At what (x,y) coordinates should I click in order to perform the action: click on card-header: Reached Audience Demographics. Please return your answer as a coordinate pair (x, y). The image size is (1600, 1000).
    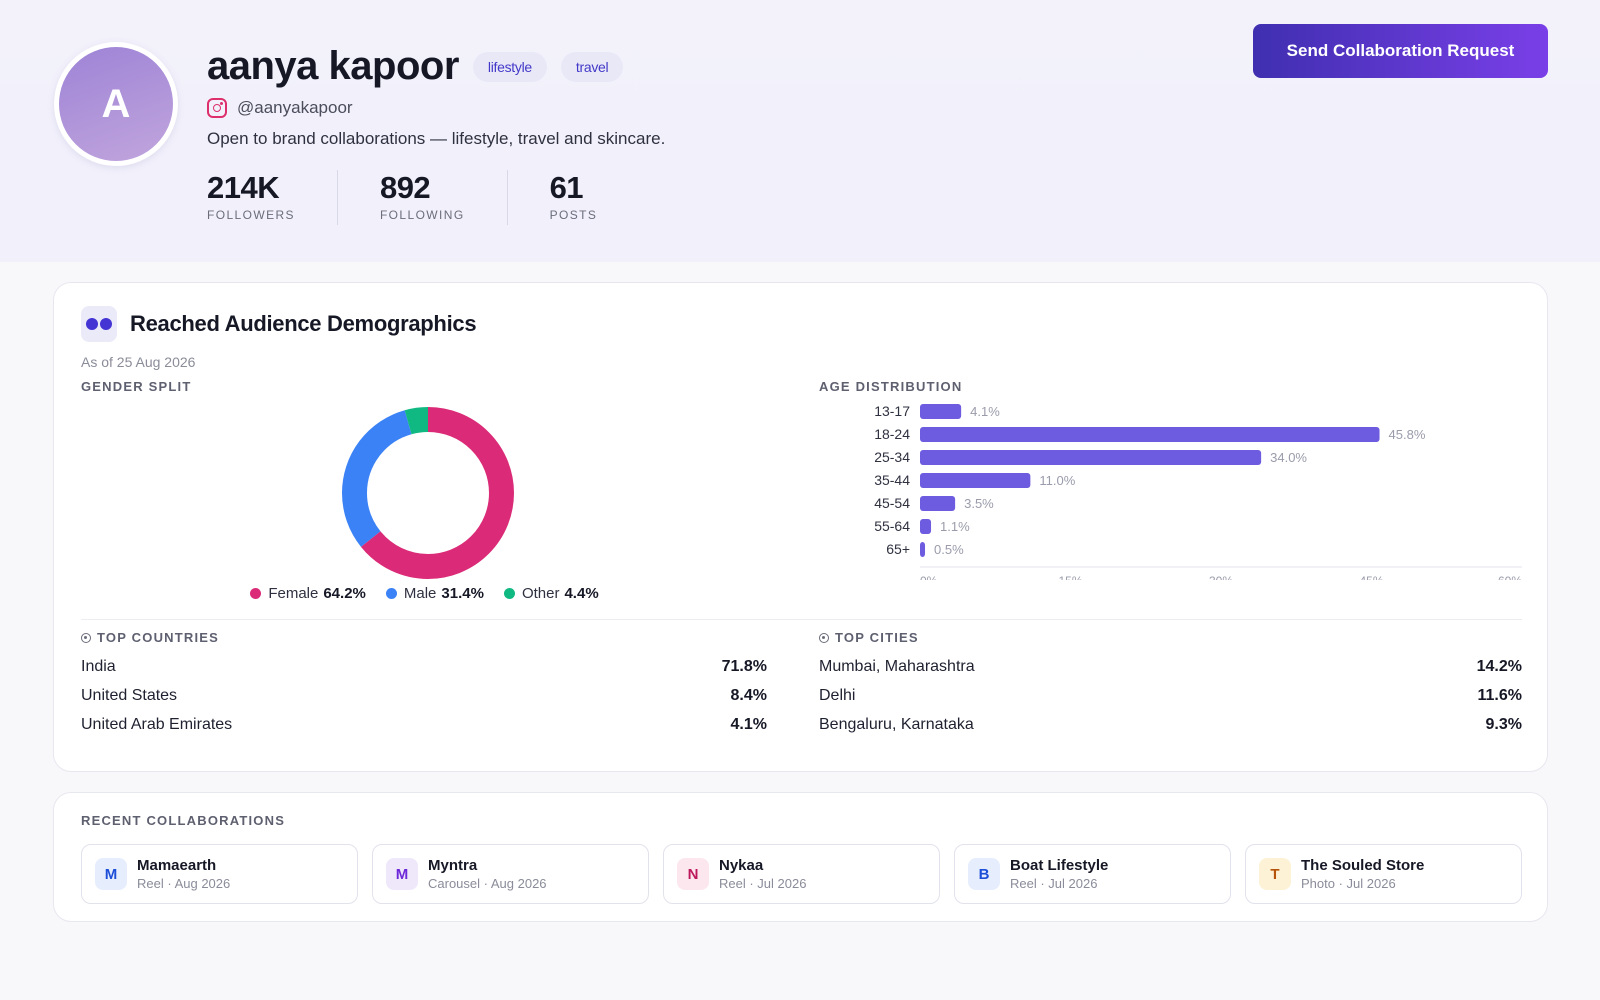
    Looking at the image, I should click on (279, 324).